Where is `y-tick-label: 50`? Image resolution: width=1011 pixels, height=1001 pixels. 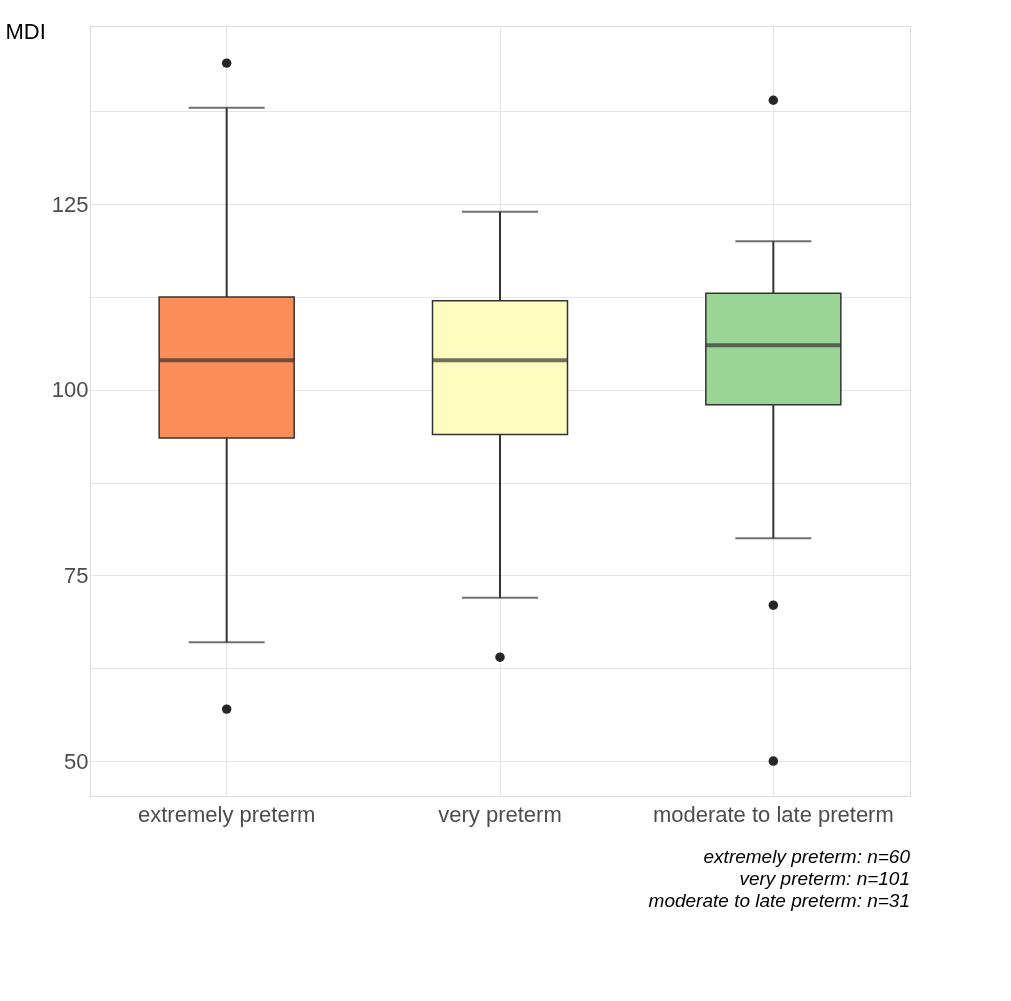 y-tick-label: 50 is located at coordinates (76, 761).